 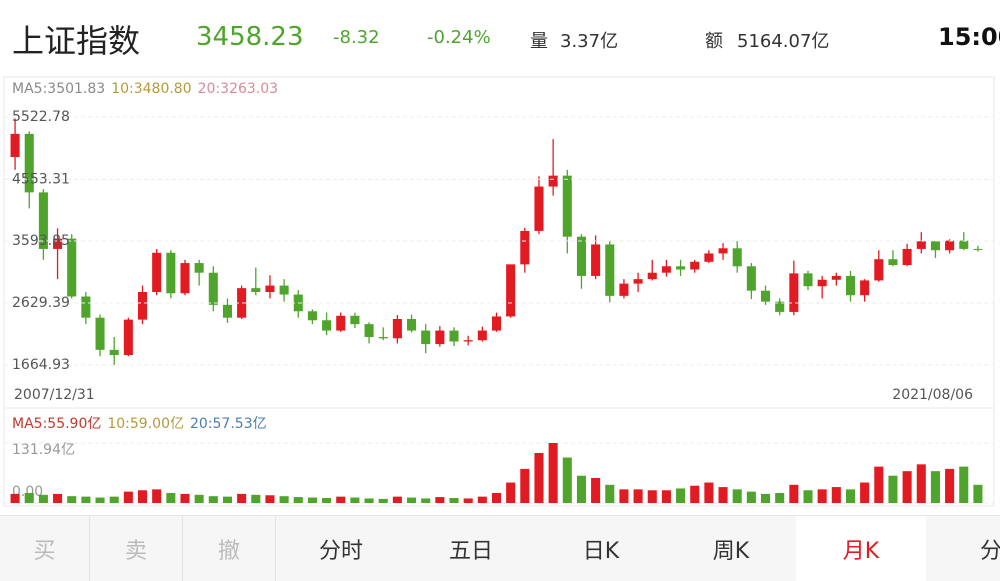 I want to click on change-pct: -0.24%, so click(x=459, y=37).